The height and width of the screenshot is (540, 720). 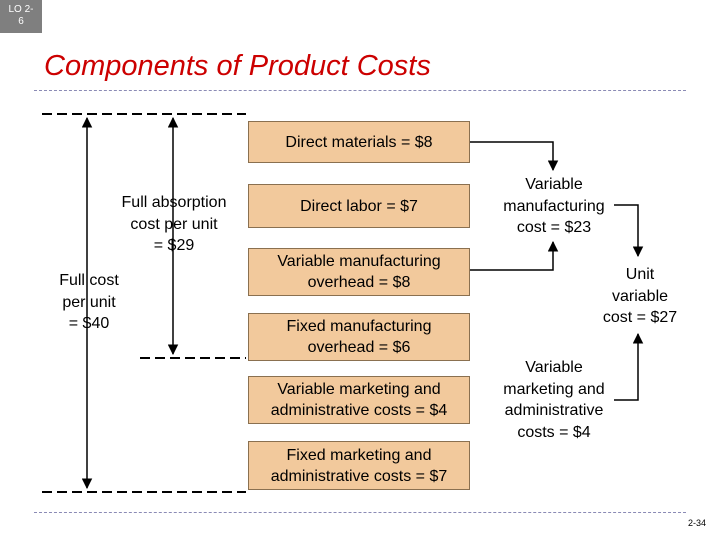 What do you see at coordinates (696, 523) in the screenshot?
I see `page-number: 2-34` at bounding box center [696, 523].